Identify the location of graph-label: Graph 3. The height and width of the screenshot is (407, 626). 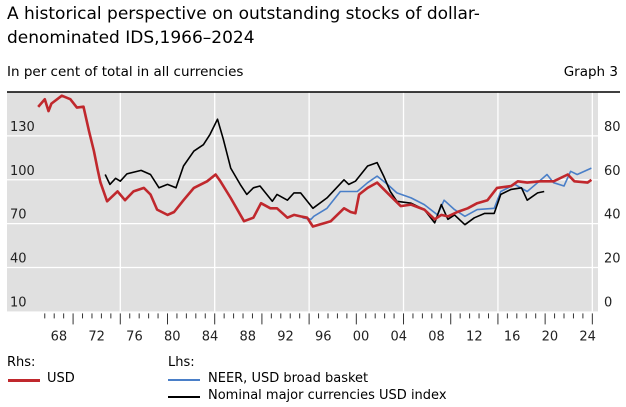
(590, 72).